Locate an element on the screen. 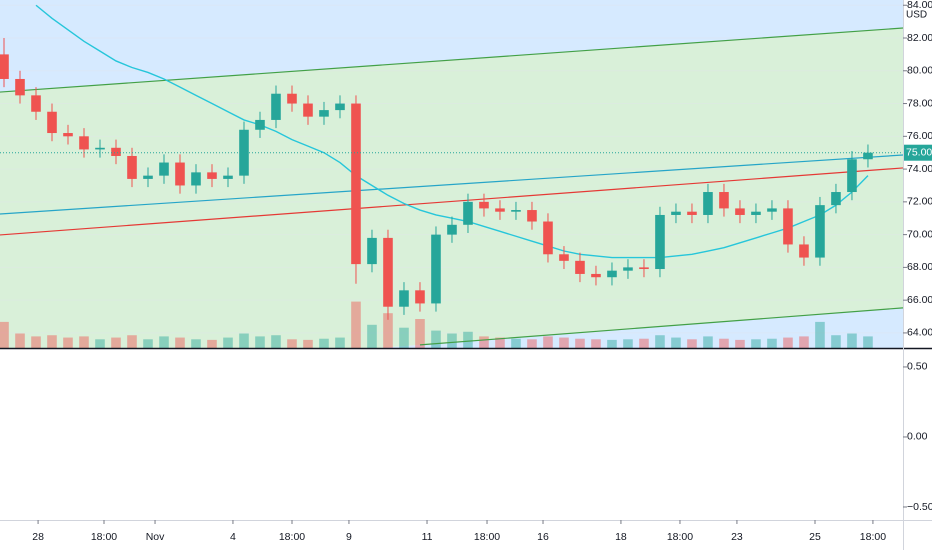  price-label-box is located at coordinates (918, 152).